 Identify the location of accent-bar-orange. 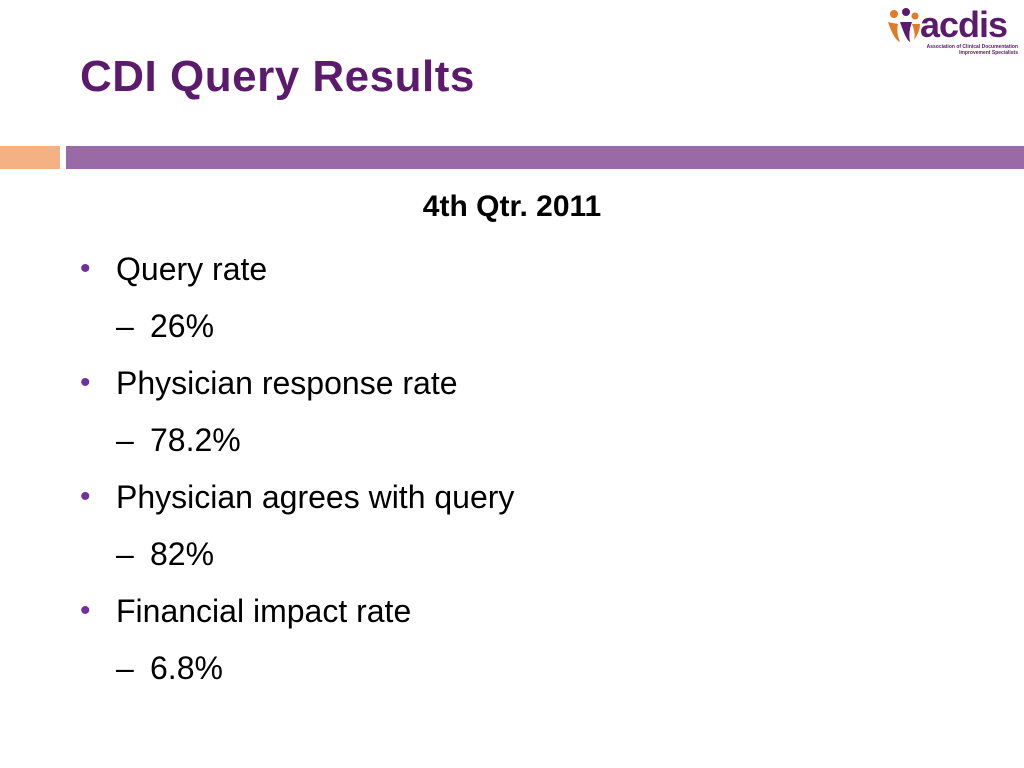
(30, 157).